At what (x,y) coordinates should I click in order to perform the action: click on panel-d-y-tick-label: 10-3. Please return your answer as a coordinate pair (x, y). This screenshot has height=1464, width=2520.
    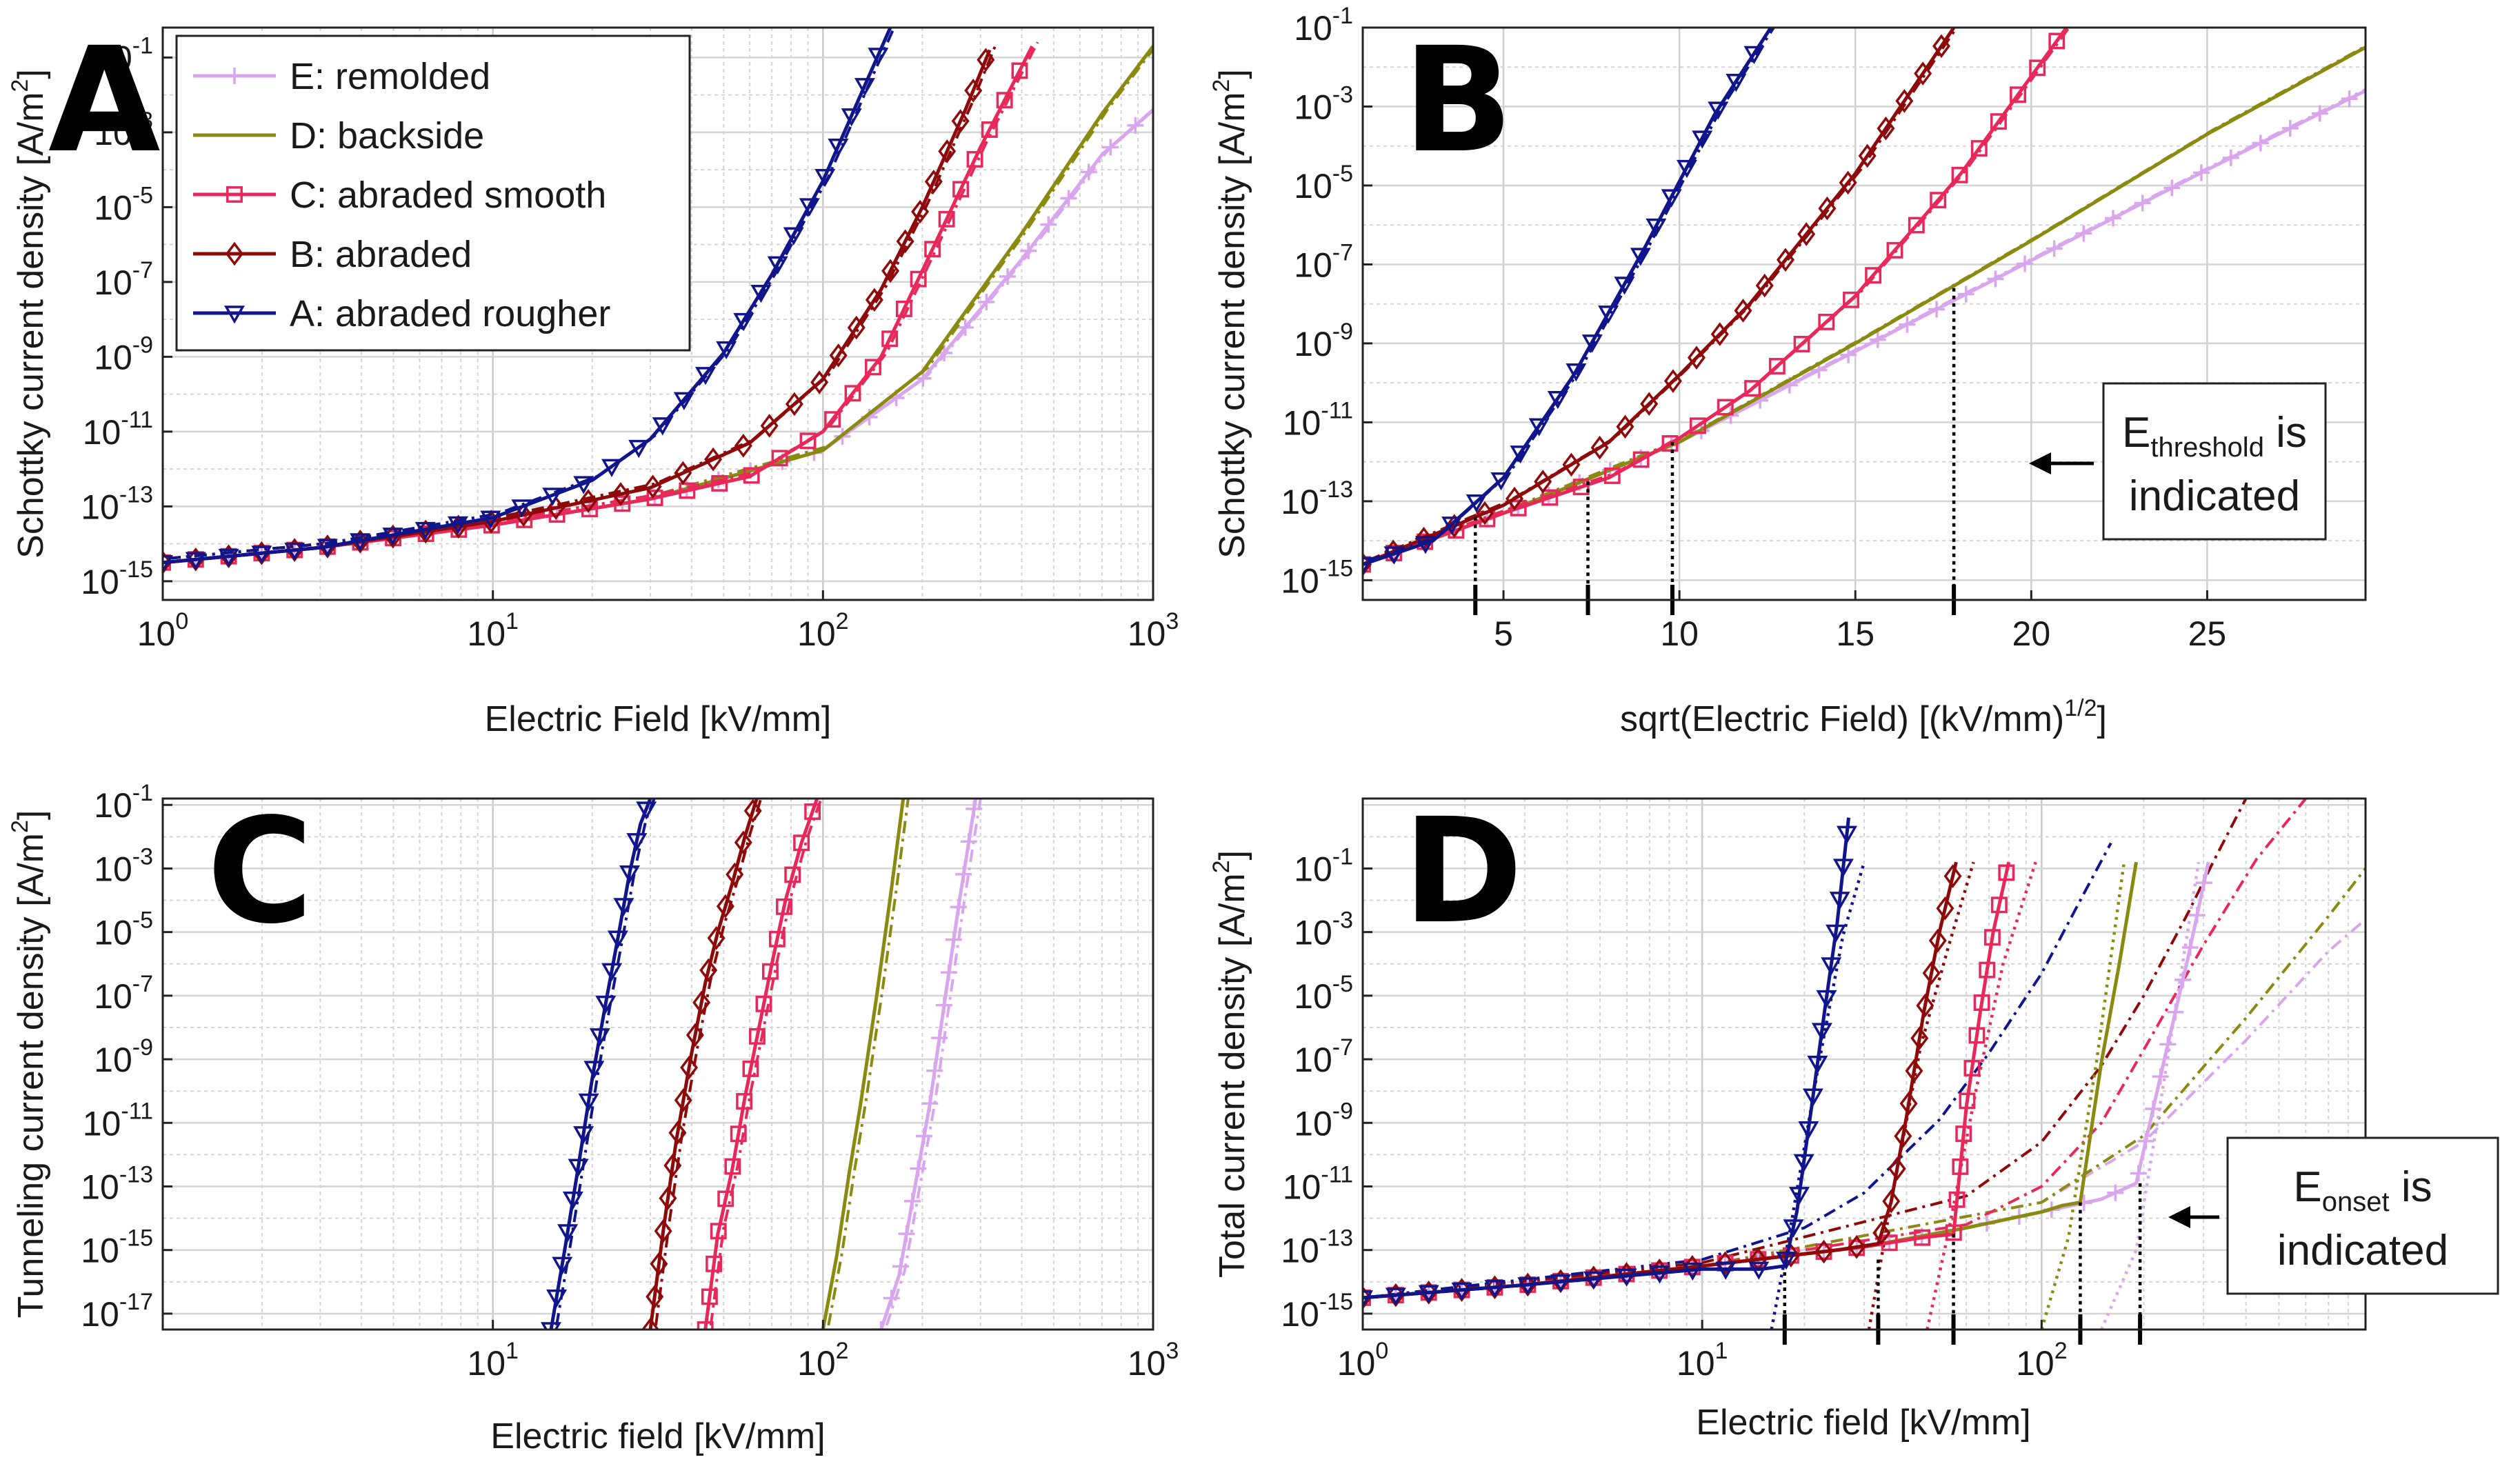
    Looking at the image, I should click on (1324, 930).